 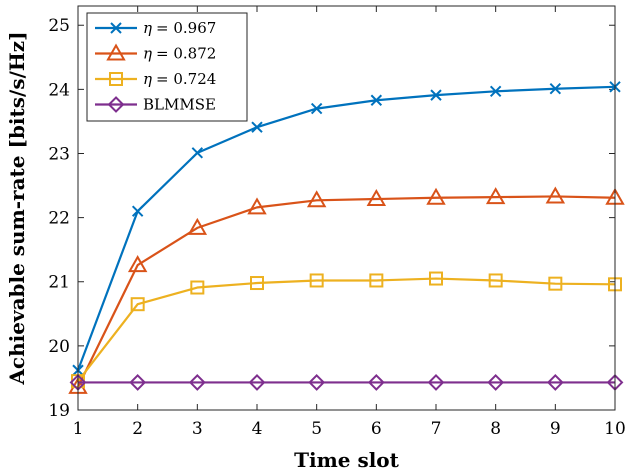 What do you see at coordinates (17, 208) in the screenshot?
I see `y-axis-label: Achievable sum-rate [bits/s/Hz]` at bounding box center [17, 208].